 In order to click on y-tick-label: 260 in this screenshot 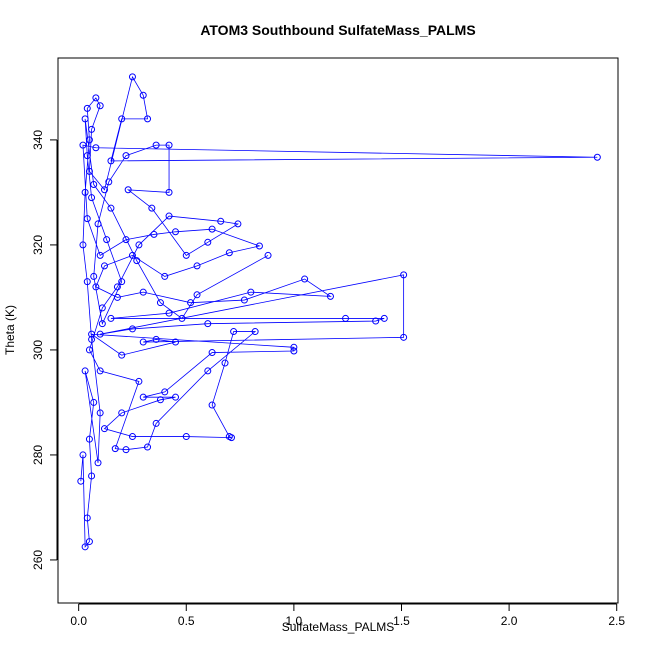, I will do `click(38, 560)`.